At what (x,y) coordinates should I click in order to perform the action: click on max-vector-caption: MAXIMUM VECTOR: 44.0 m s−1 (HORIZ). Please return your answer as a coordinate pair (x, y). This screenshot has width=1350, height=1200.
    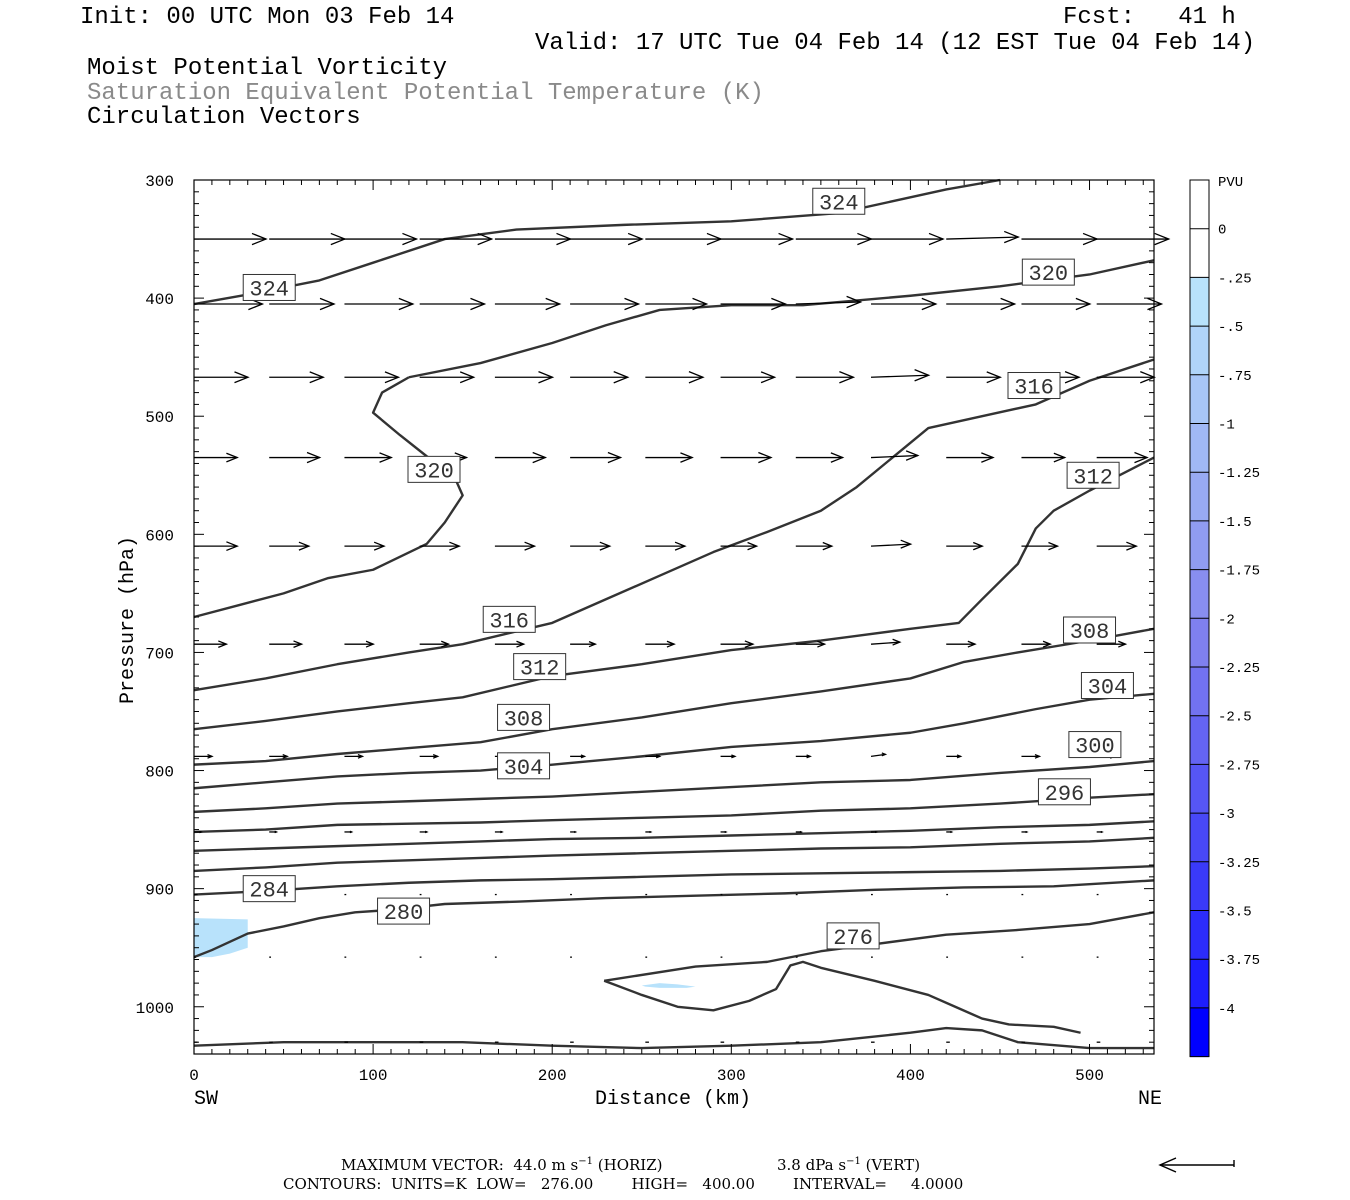
    Looking at the image, I should click on (502, 1165).